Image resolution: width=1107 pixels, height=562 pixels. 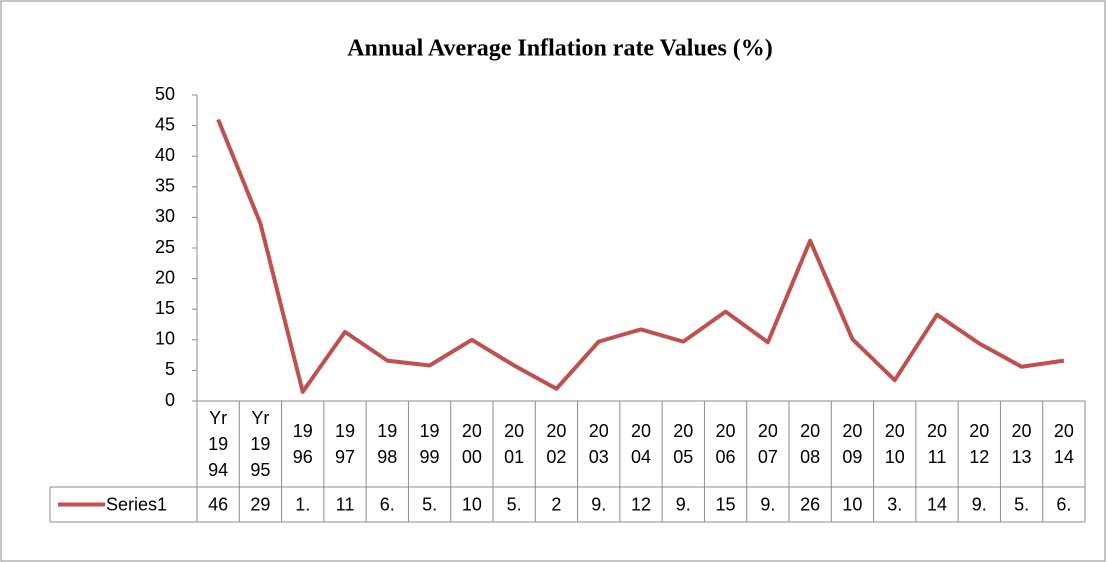 What do you see at coordinates (1063, 444) in the screenshot?
I see `x-tick-label: 2014` at bounding box center [1063, 444].